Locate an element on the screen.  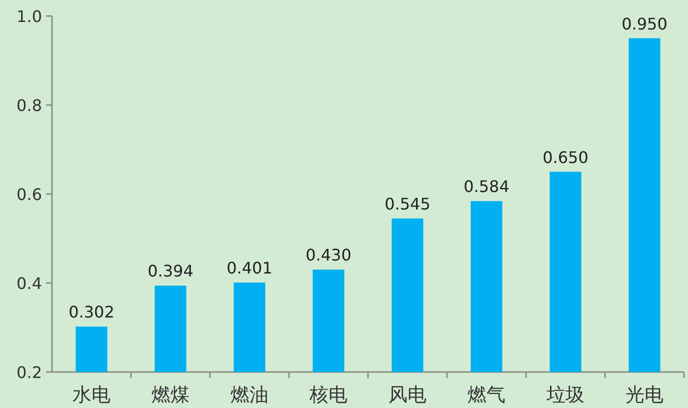
data-label: 0.302 is located at coordinates (91, 312).